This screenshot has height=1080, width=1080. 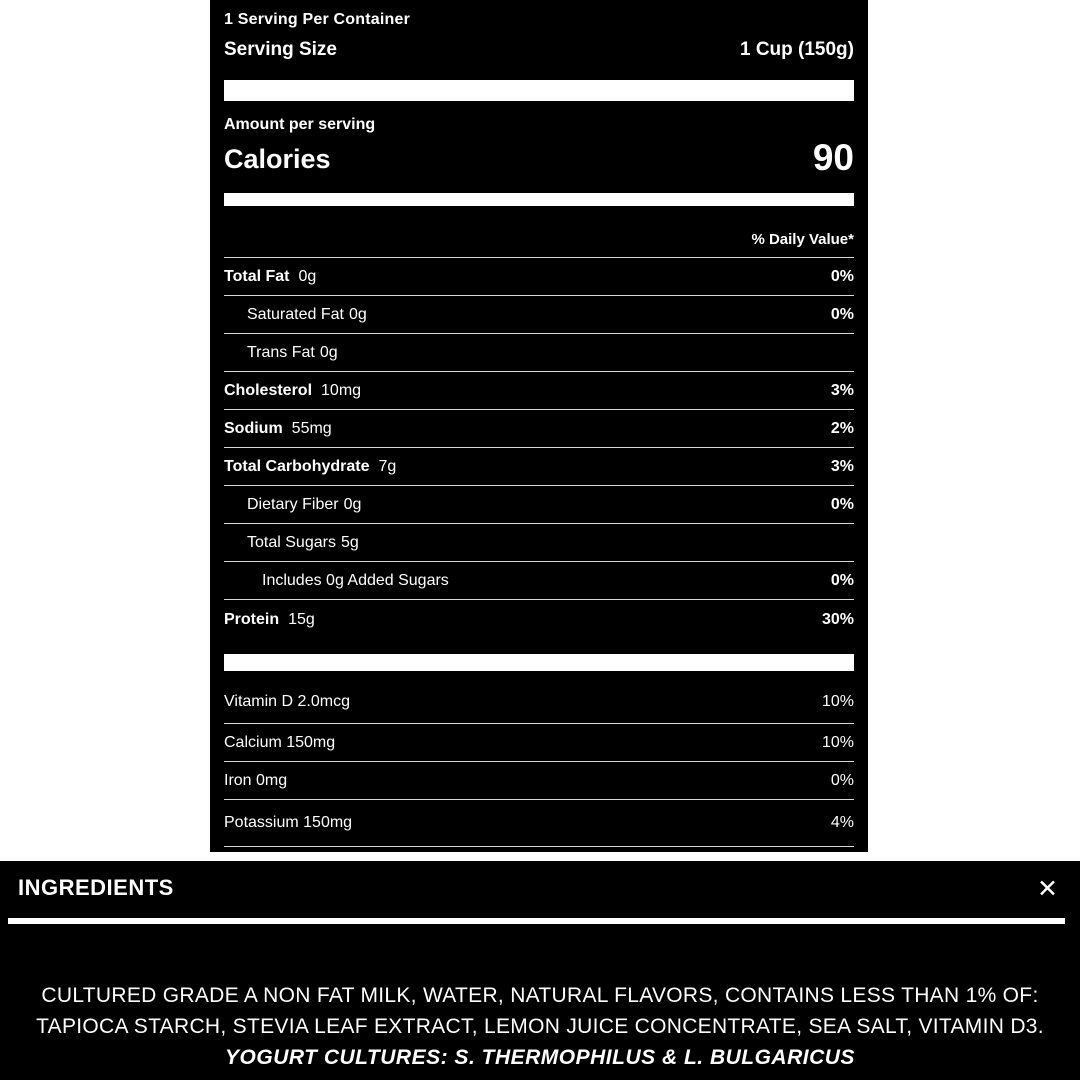 What do you see at coordinates (280, 49) in the screenshot?
I see `serving-size-label: Serving Size` at bounding box center [280, 49].